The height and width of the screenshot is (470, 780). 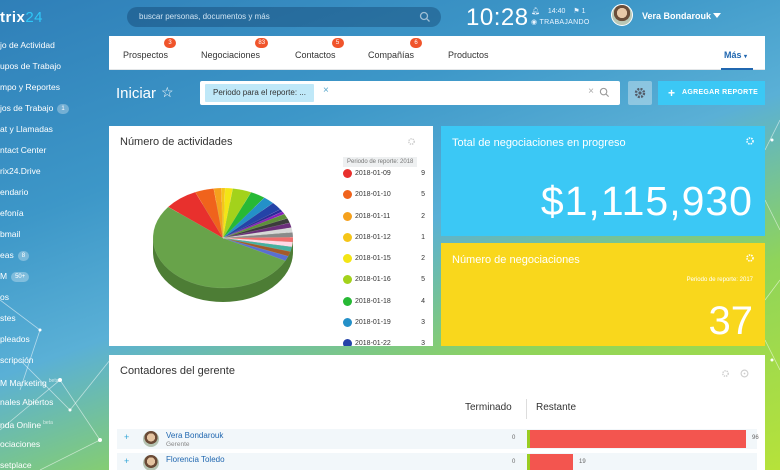 What do you see at coordinates (22, 17) in the screenshot?
I see `logo: trix24` at bounding box center [22, 17].